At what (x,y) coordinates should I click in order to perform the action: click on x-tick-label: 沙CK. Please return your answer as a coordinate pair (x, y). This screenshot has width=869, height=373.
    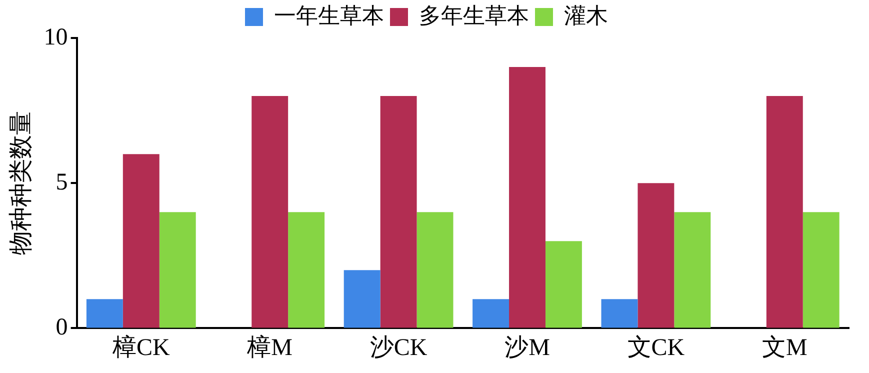
    Looking at the image, I should click on (399, 347).